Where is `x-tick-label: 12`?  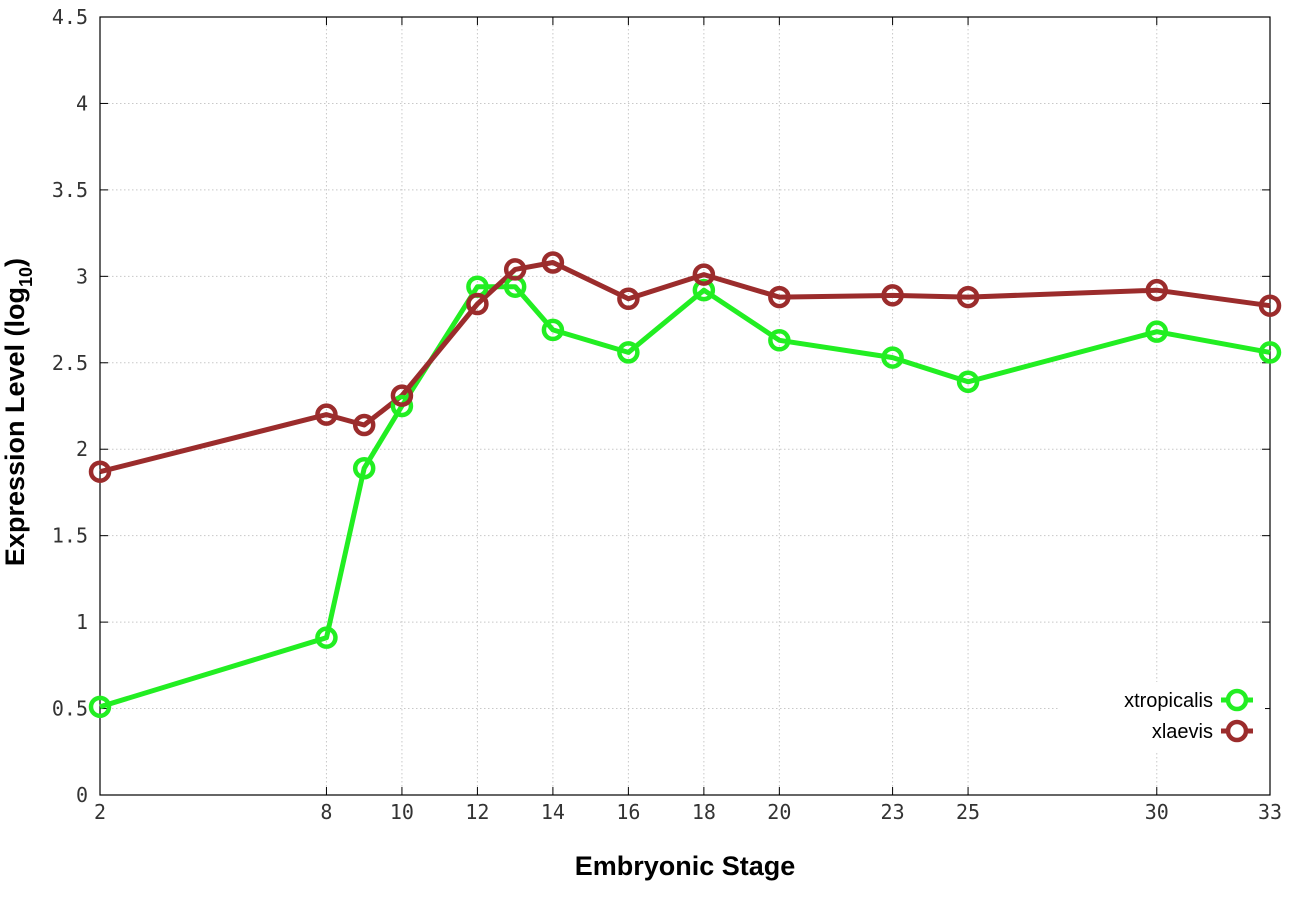 x-tick-label: 12 is located at coordinates (477, 812).